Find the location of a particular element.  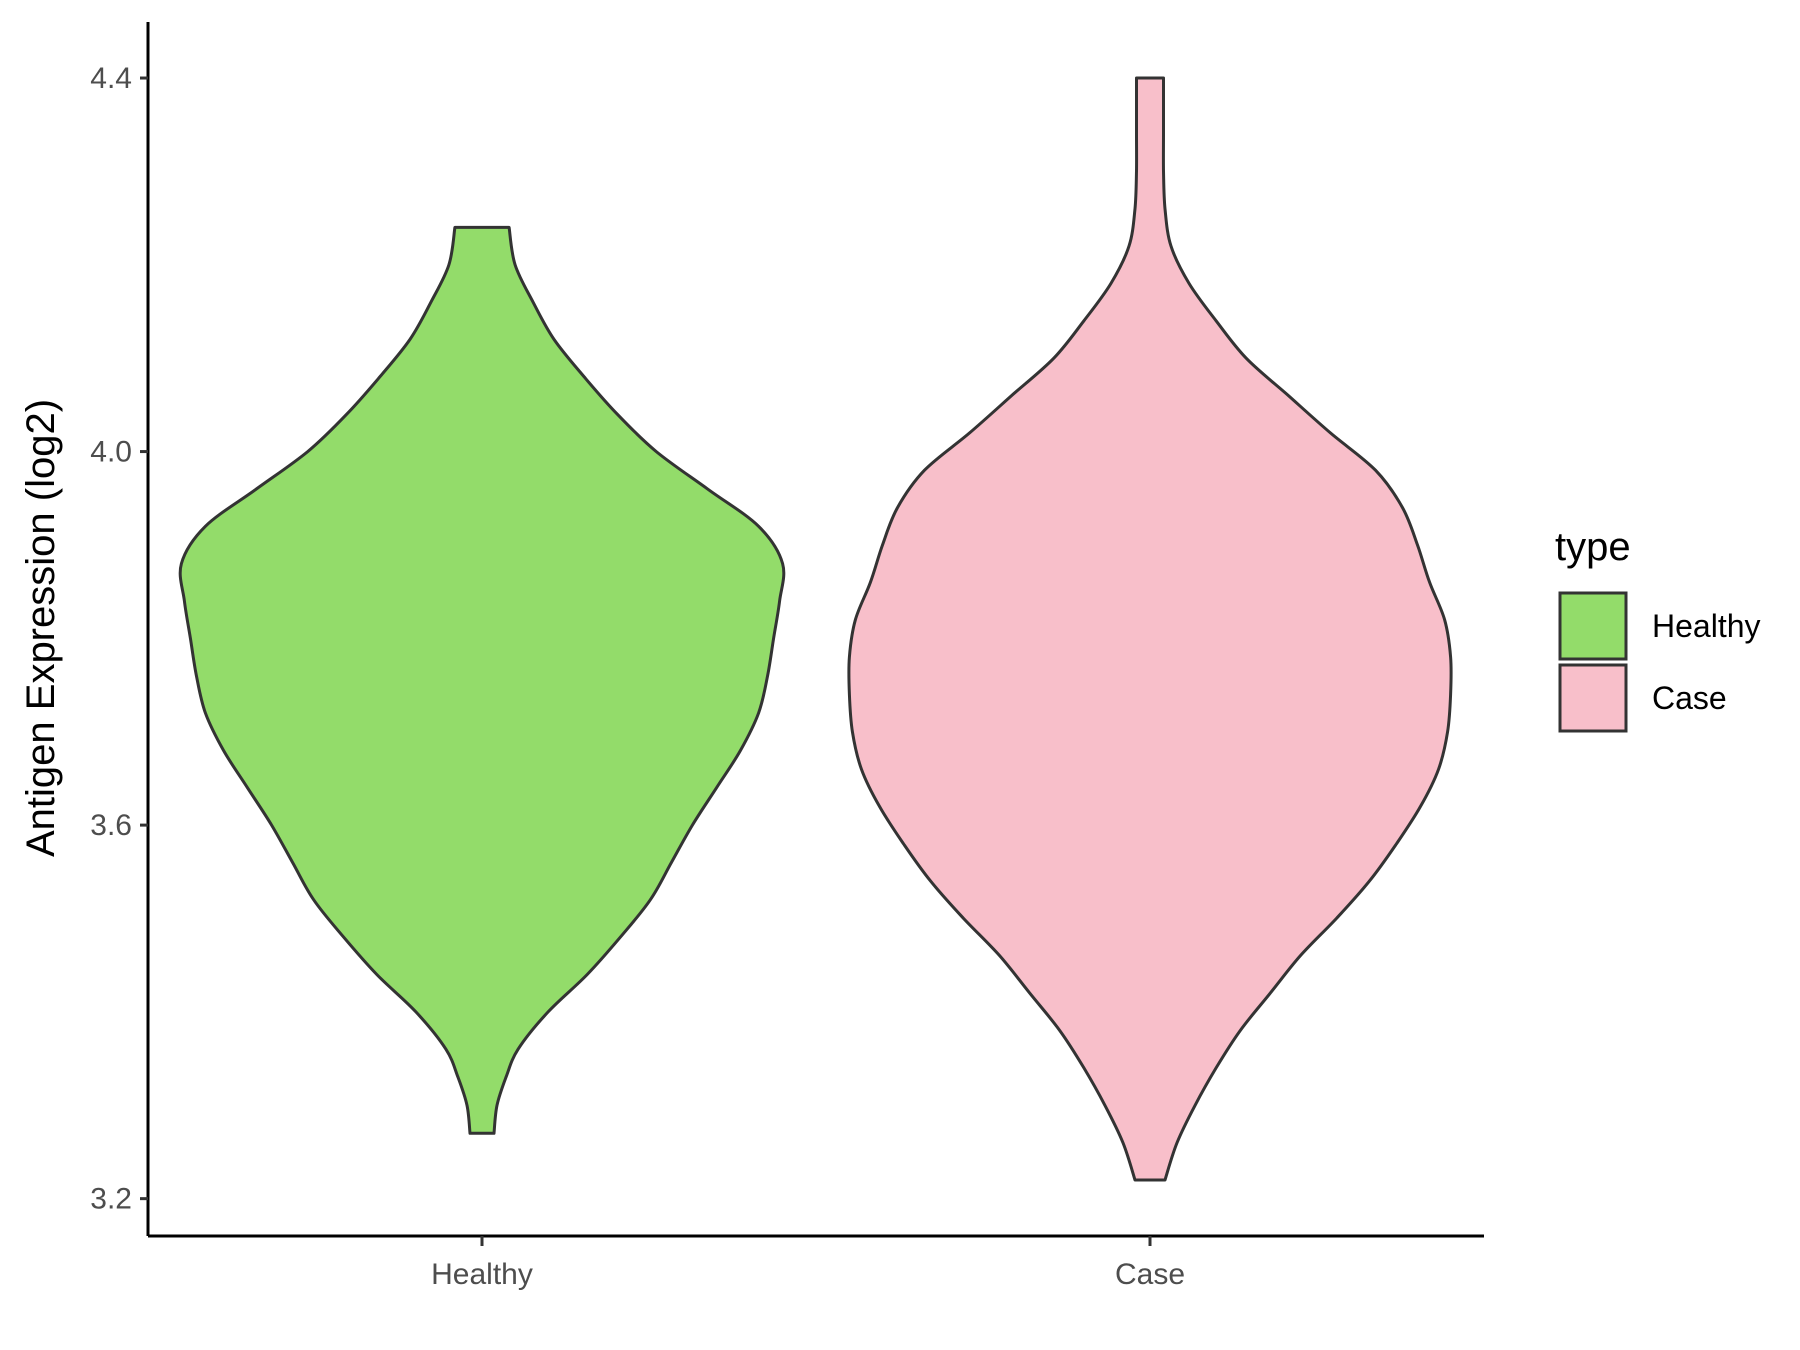

y-tick-label: 4.4 is located at coordinates (111, 78).